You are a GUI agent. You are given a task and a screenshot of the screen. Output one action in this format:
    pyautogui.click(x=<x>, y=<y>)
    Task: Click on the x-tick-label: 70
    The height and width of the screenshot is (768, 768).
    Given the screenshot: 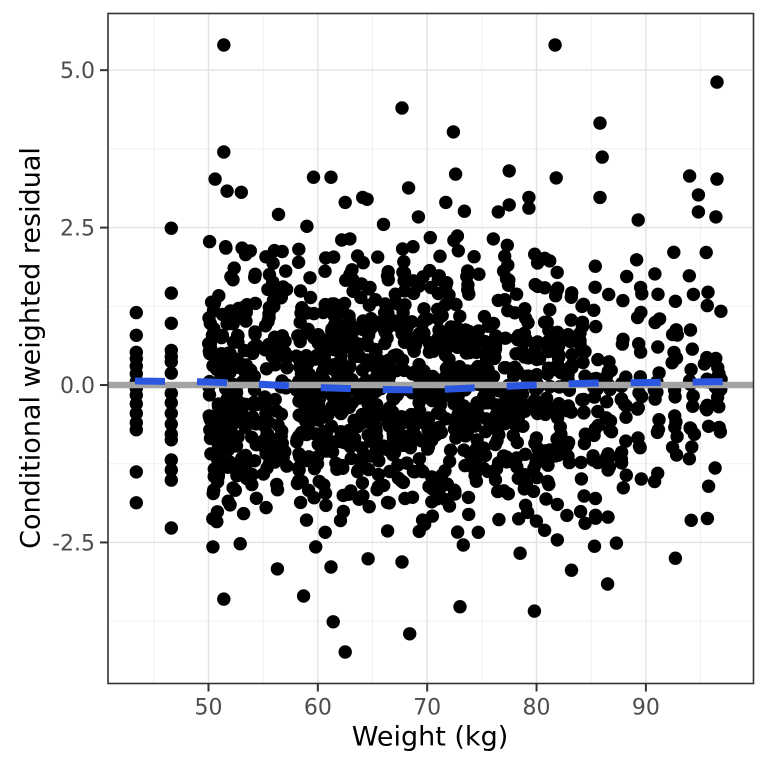 What is the action you would take?
    pyautogui.click(x=427, y=708)
    